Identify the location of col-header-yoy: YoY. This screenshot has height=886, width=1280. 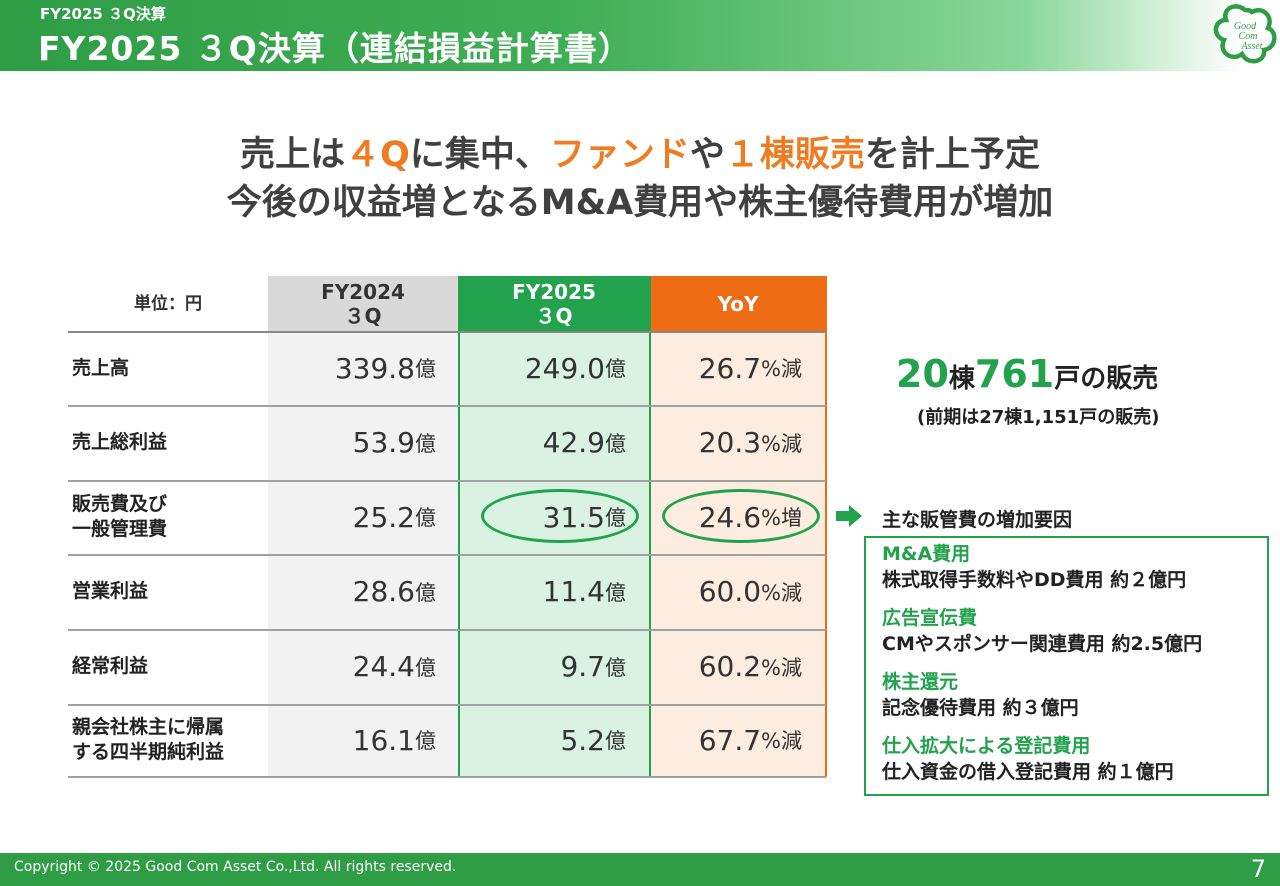
(738, 303).